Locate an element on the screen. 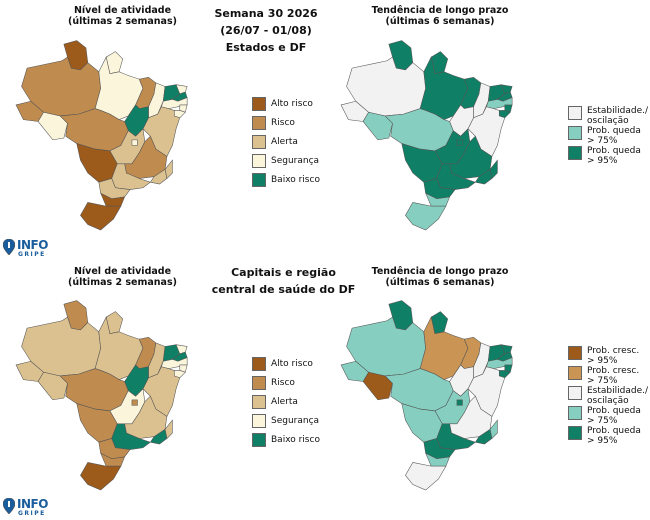  activity-map-title-top: Nível de atividade (últimas 2 semanas) is located at coordinates (122, 16).